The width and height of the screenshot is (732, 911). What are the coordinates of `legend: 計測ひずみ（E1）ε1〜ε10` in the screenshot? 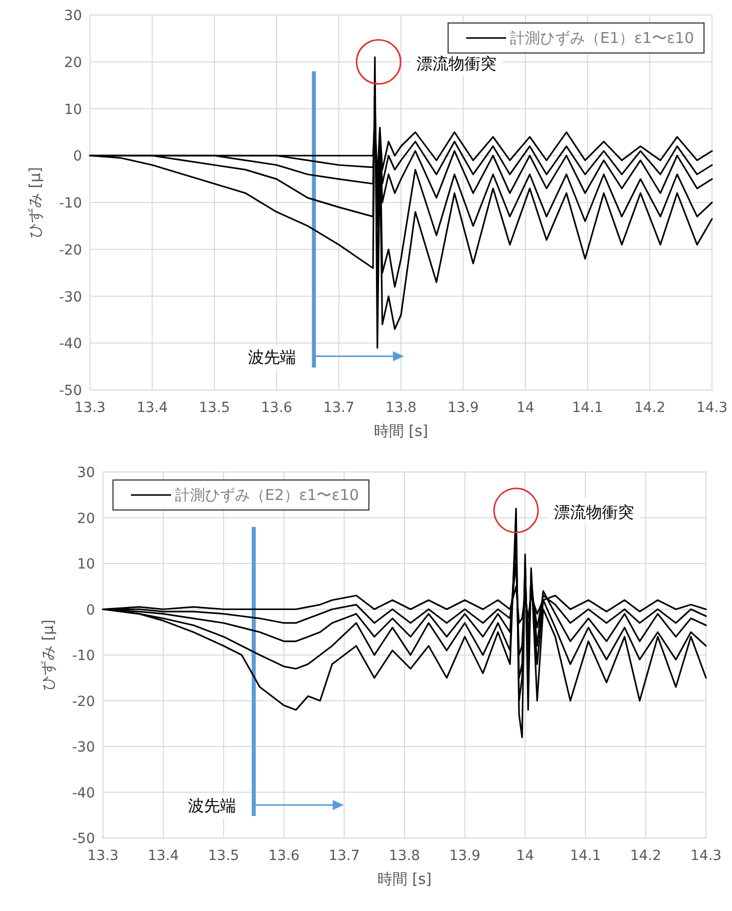 It's located at (576, 38).